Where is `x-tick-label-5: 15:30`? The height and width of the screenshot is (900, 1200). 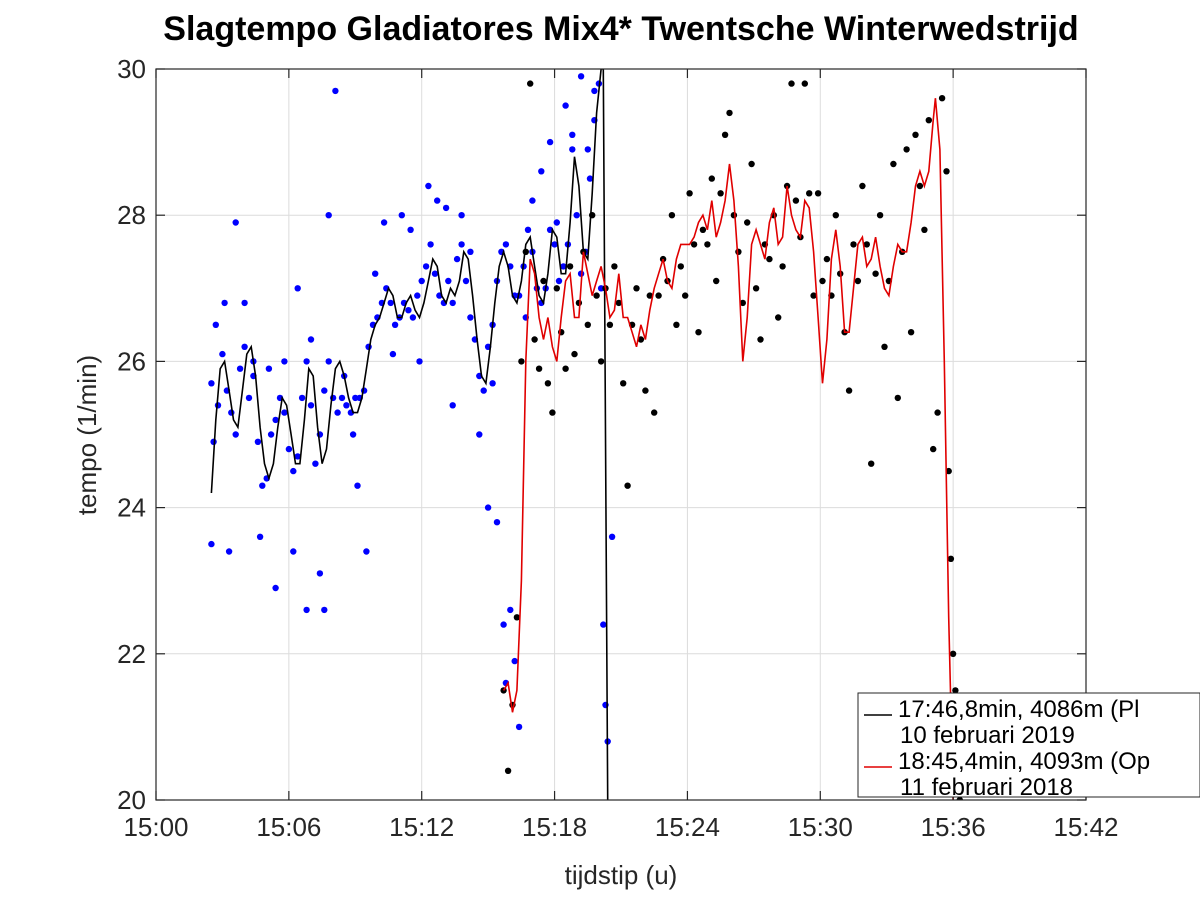
x-tick-label-5: 15:30 is located at coordinates (820, 827).